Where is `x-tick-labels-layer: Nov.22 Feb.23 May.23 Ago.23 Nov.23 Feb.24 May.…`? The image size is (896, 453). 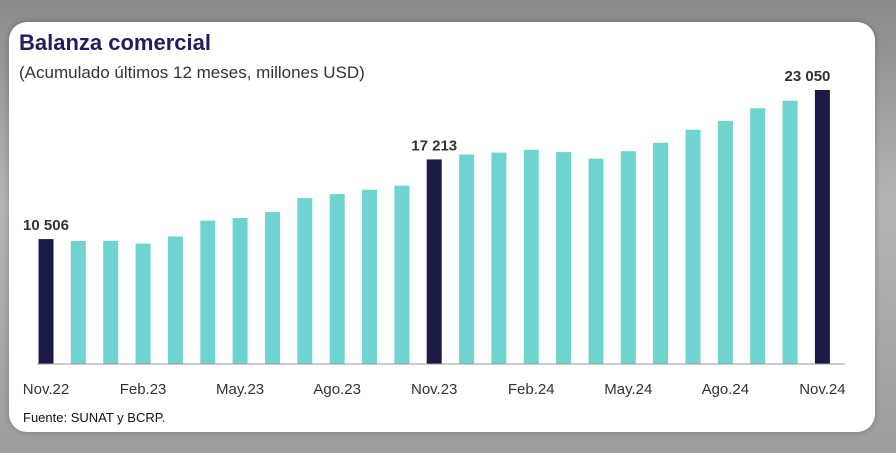
x-tick-labels-layer: Nov.22 Feb.23 May.23 Ago.23 Nov.23 Feb.24 May.… is located at coordinates (434, 389).